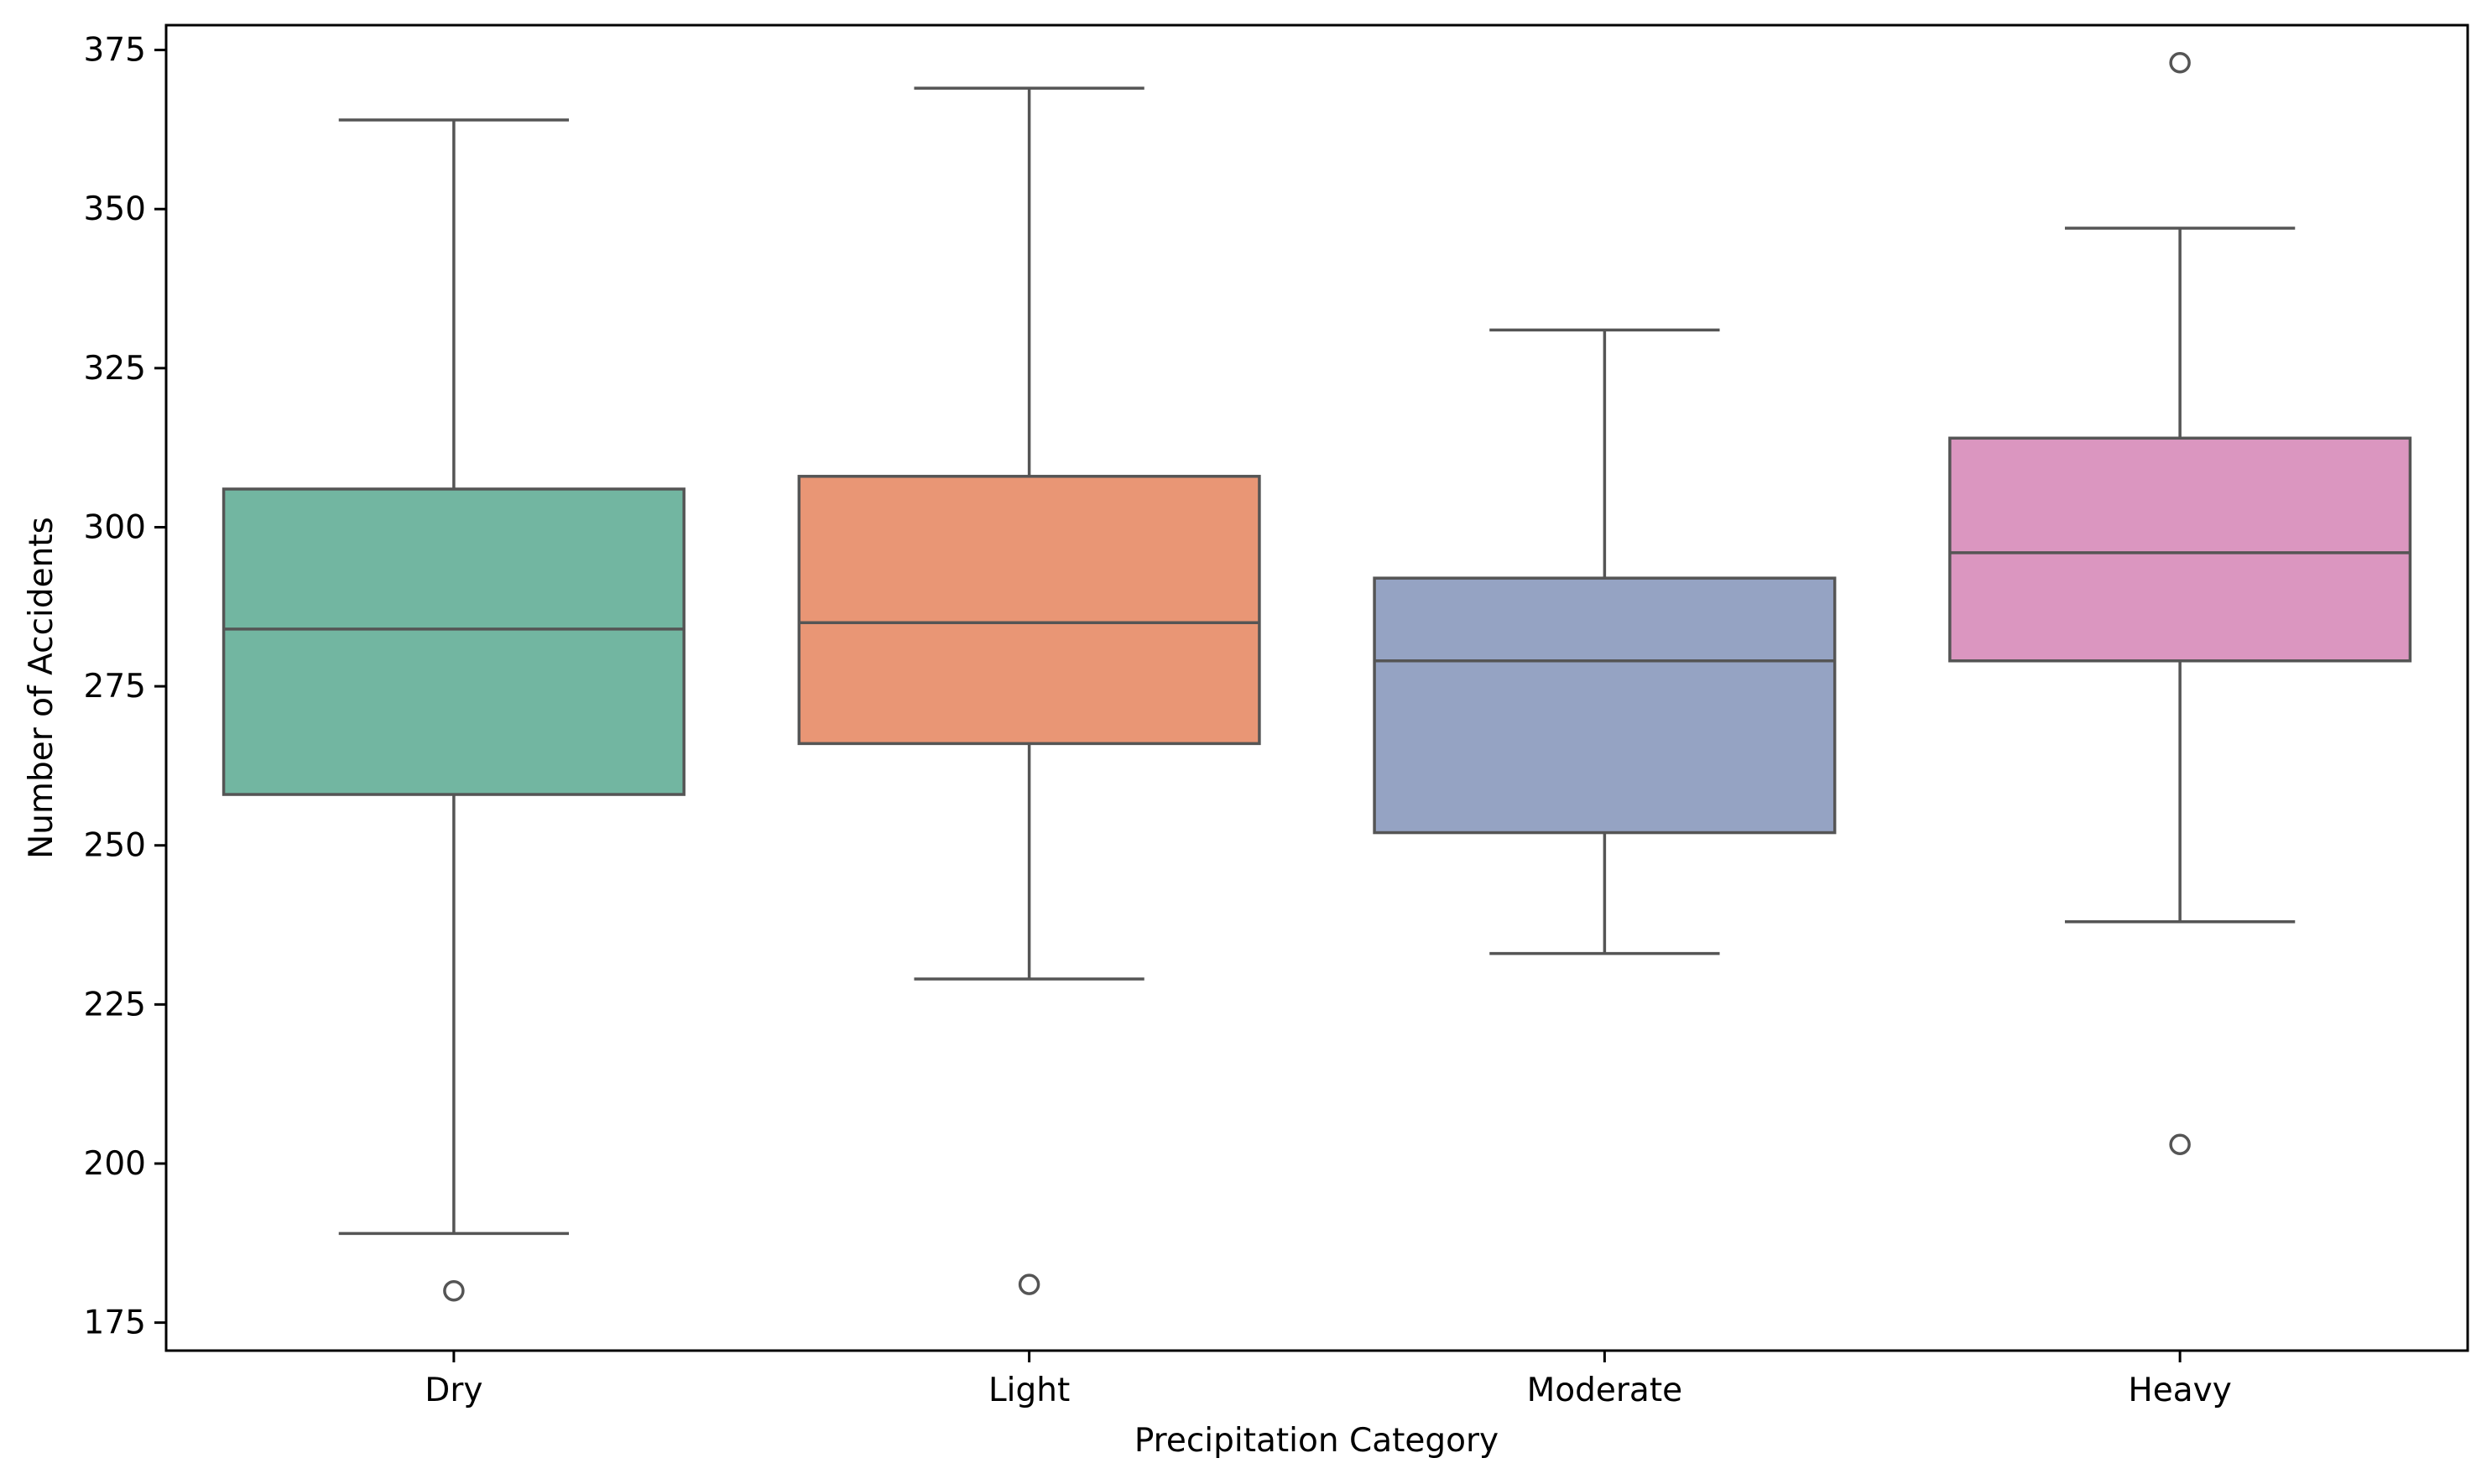 This screenshot has height=1484, width=2492. I want to click on y-tick-label: 350, so click(115, 209).